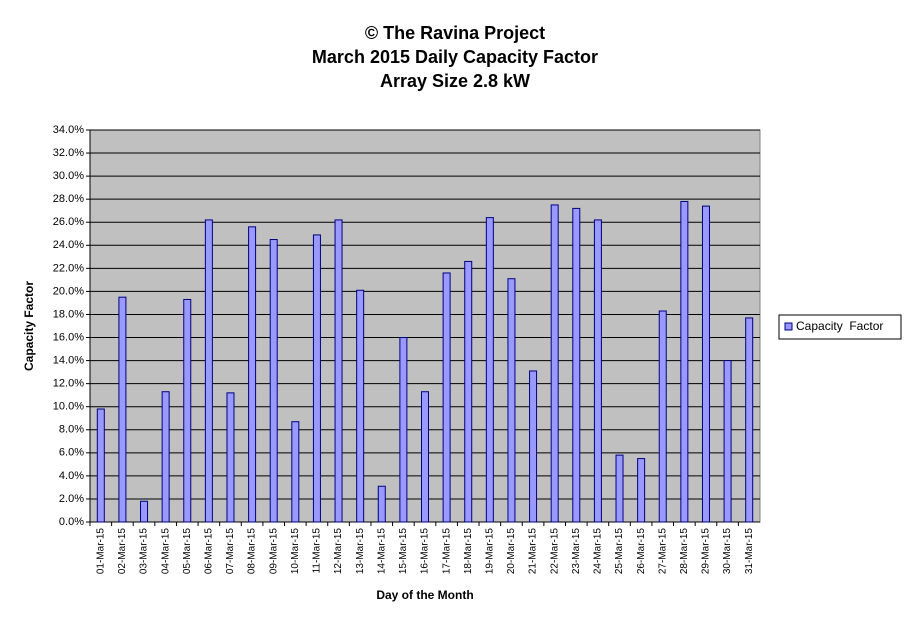 This screenshot has height=623, width=911. Describe the element at coordinates (100, 551) in the screenshot. I see `x-tick-label: 01-Mar-15` at that location.